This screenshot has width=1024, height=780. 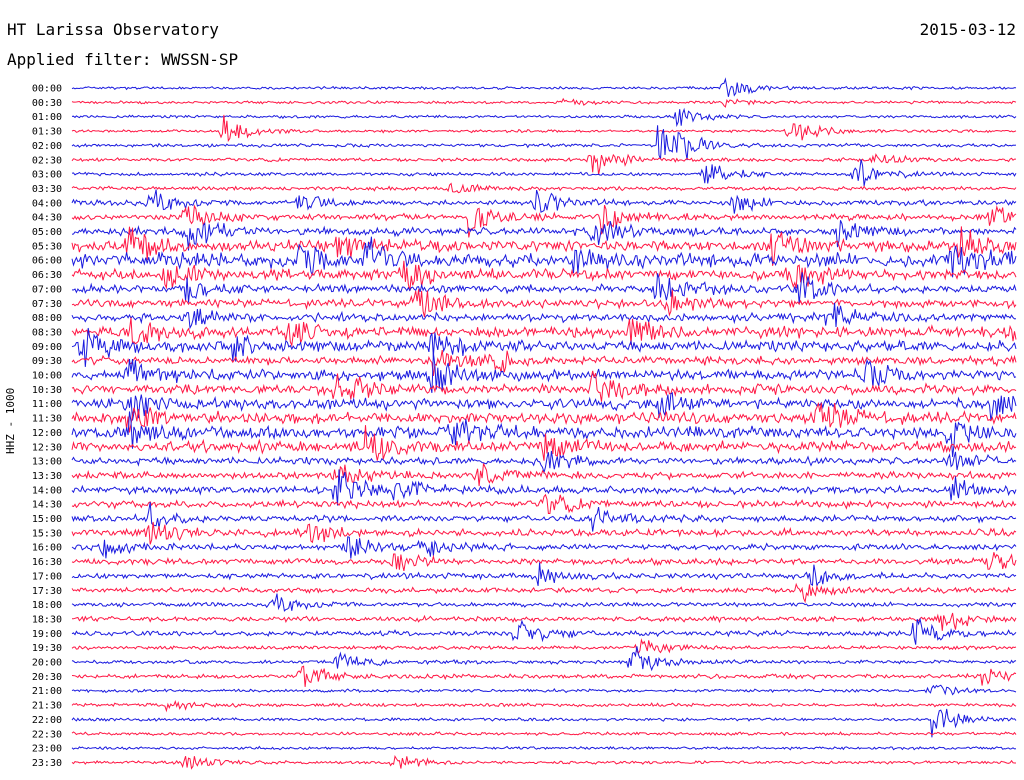 What do you see at coordinates (47, 361) in the screenshot?
I see `time-tick-label: 09:30` at bounding box center [47, 361].